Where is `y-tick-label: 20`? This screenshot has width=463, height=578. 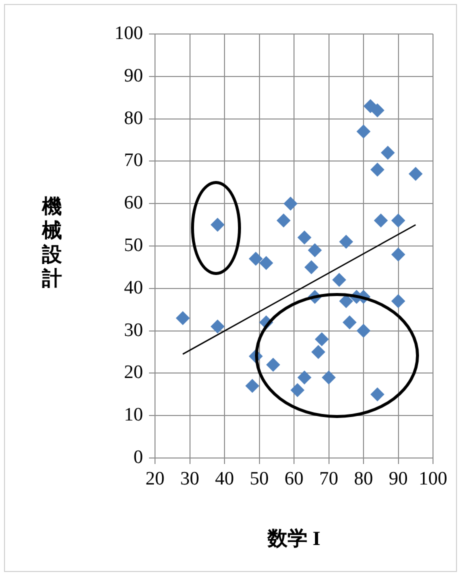
y-tick-label: 20 is located at coordinates (133, 373).